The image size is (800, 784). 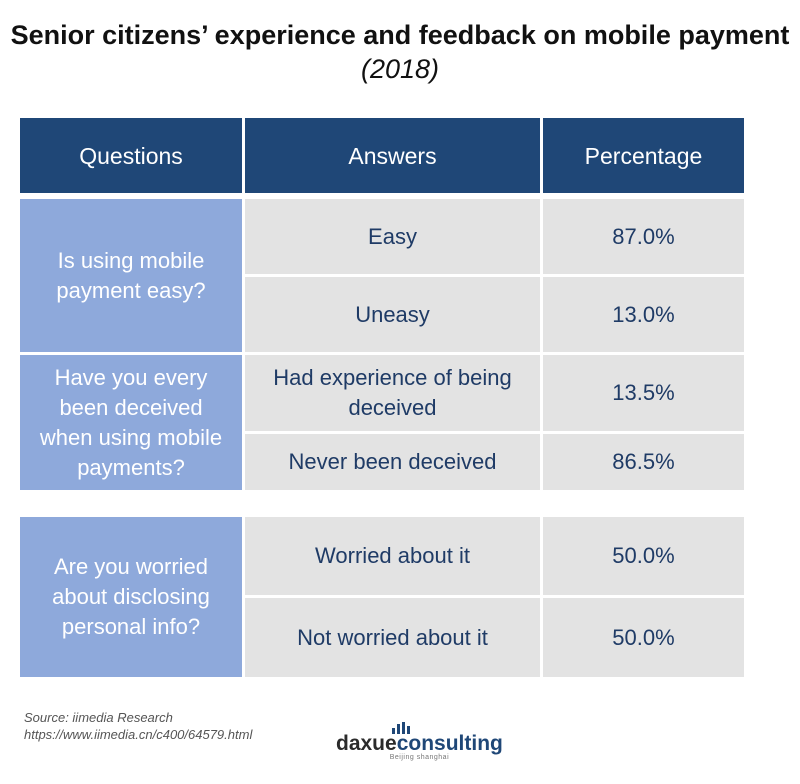 What do you see at coordinates (643, 393) in the screenshot?
I see `percentage-cell: 13.5%` at bounding box center [643, 393].